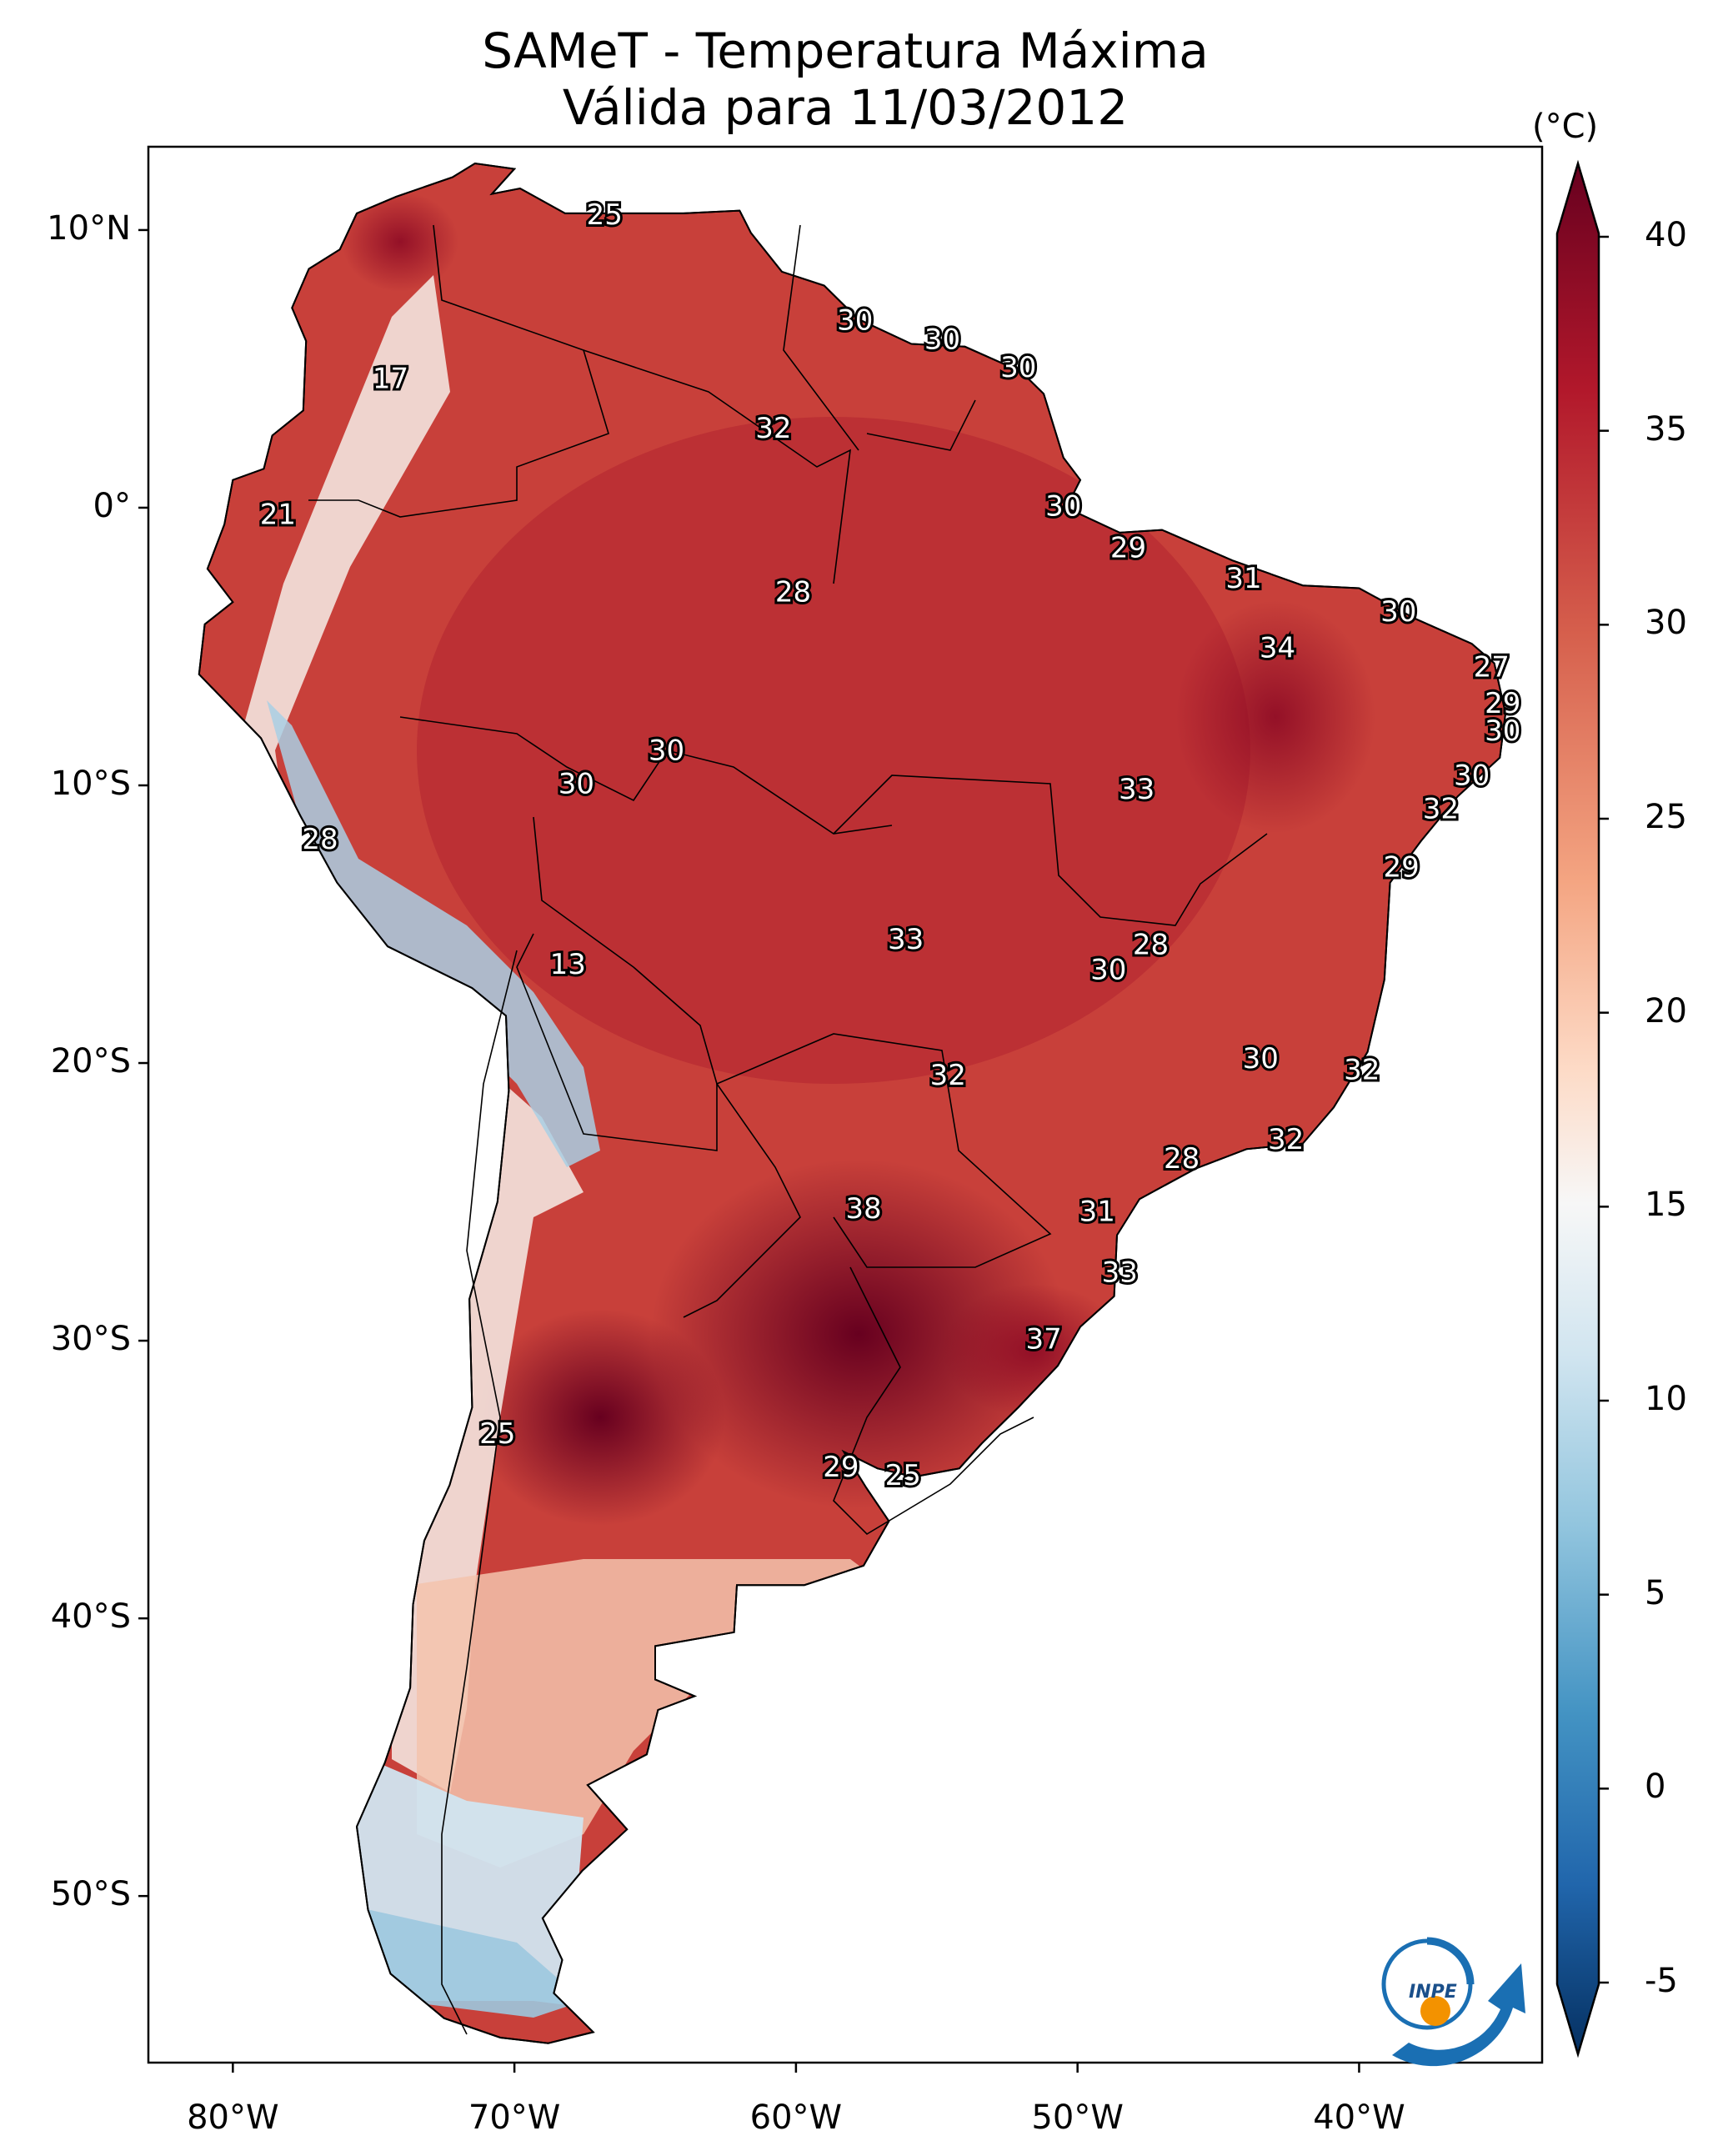 Image resolution: width=1723 pixels, height=2156 pixels. I want to click on colorbar-tick-label: 20, so click(1666, 1010).